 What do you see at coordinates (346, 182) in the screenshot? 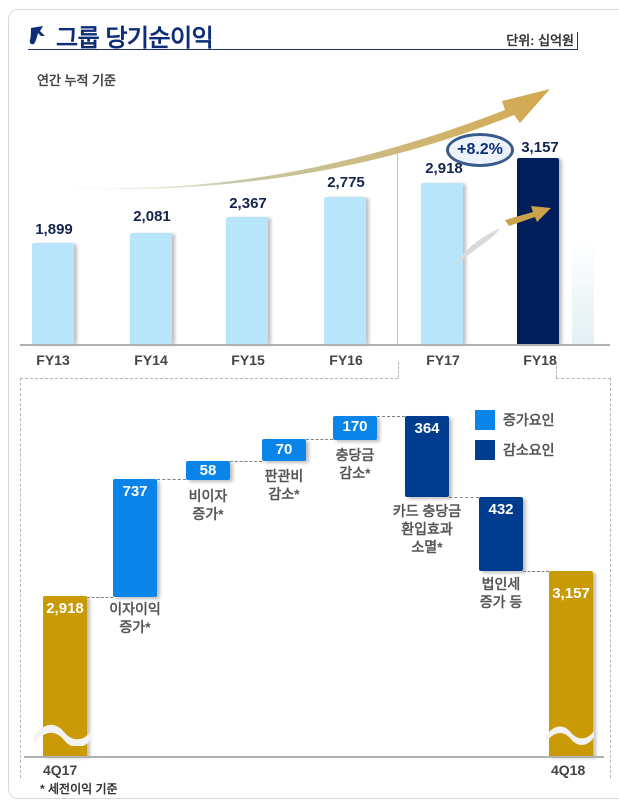
I see `bar-value: 2,775` at bounding box center [346, 182].